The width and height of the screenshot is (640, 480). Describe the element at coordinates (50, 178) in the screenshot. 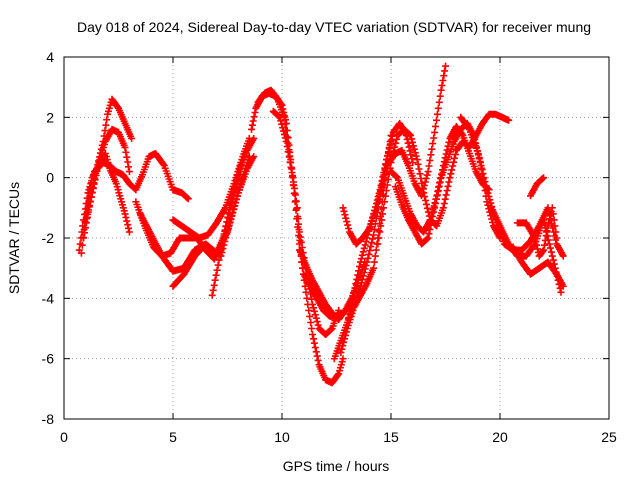

I see `y-tick-label: 0` at that location.